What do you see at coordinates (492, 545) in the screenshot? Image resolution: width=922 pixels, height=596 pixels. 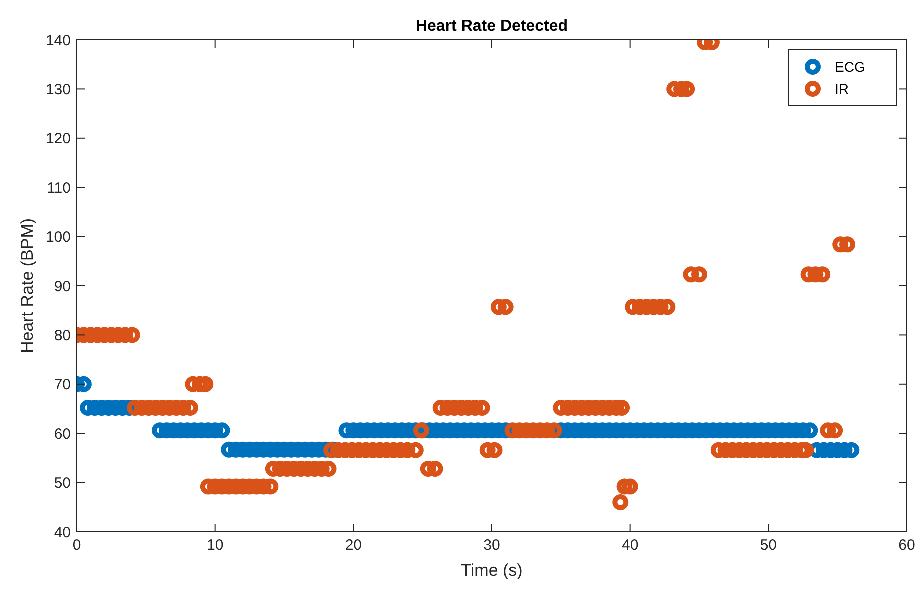 I see `x-tick-label: 30` at bounding box center [492, 545].